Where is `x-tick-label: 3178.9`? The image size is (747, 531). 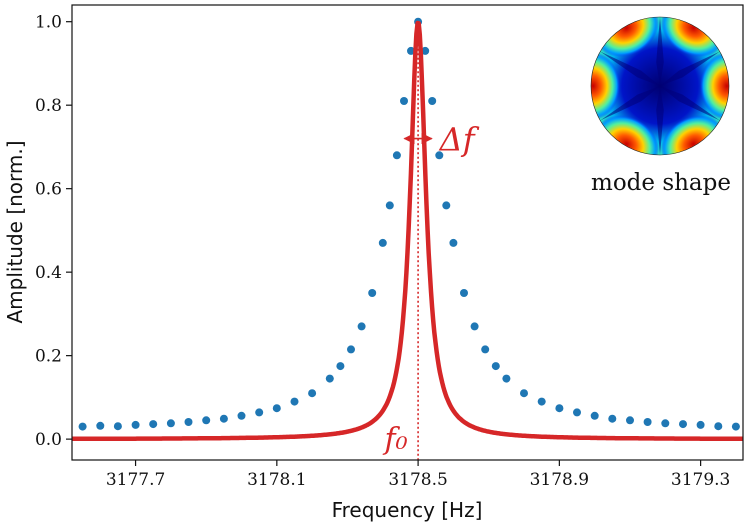
x-tick-label: 3178.9 is located at coordinates (559, 480).